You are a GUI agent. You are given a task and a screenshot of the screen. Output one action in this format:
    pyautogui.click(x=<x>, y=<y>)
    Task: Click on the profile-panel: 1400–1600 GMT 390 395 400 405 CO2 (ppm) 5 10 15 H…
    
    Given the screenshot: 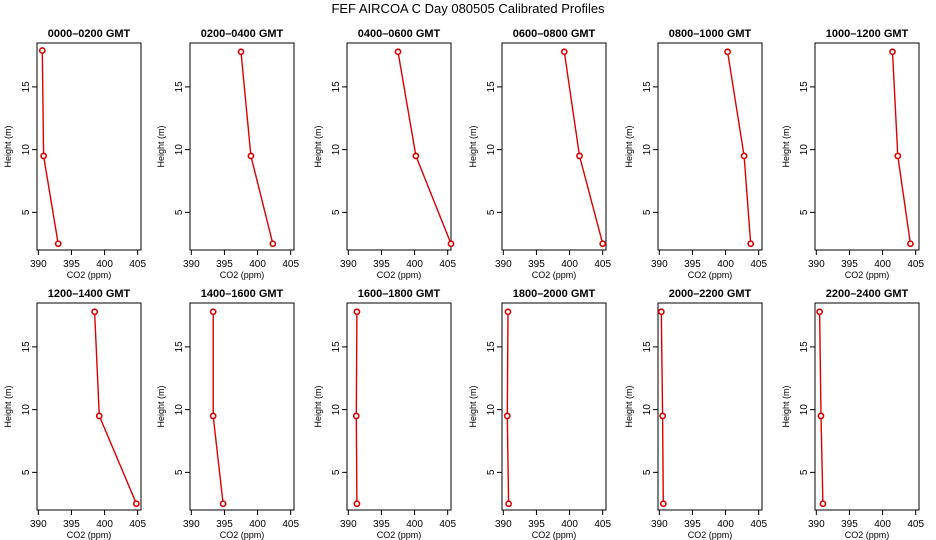 What is the action you would take?
    pyautogui.click(x=227, y=414)
    